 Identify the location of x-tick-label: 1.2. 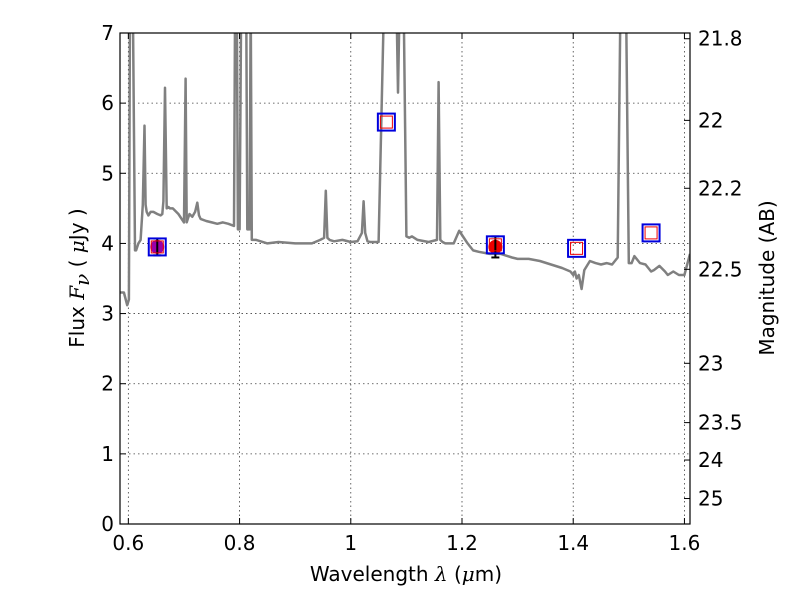
(462, 543).